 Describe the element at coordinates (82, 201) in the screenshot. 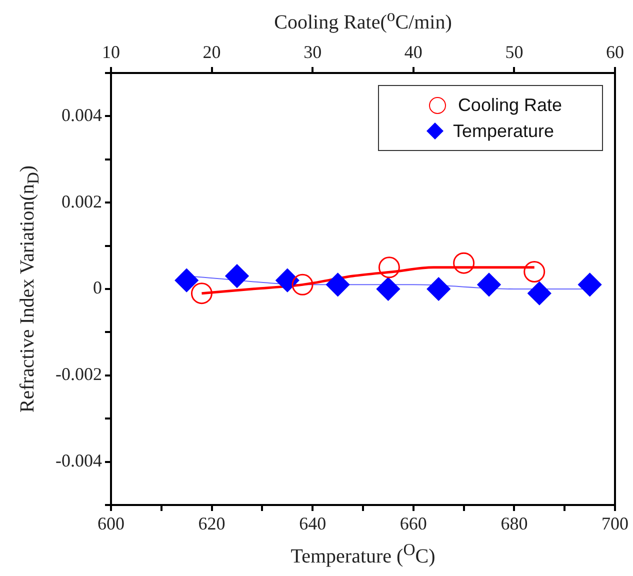

I see `y-tick-label: 0.002` at that location.